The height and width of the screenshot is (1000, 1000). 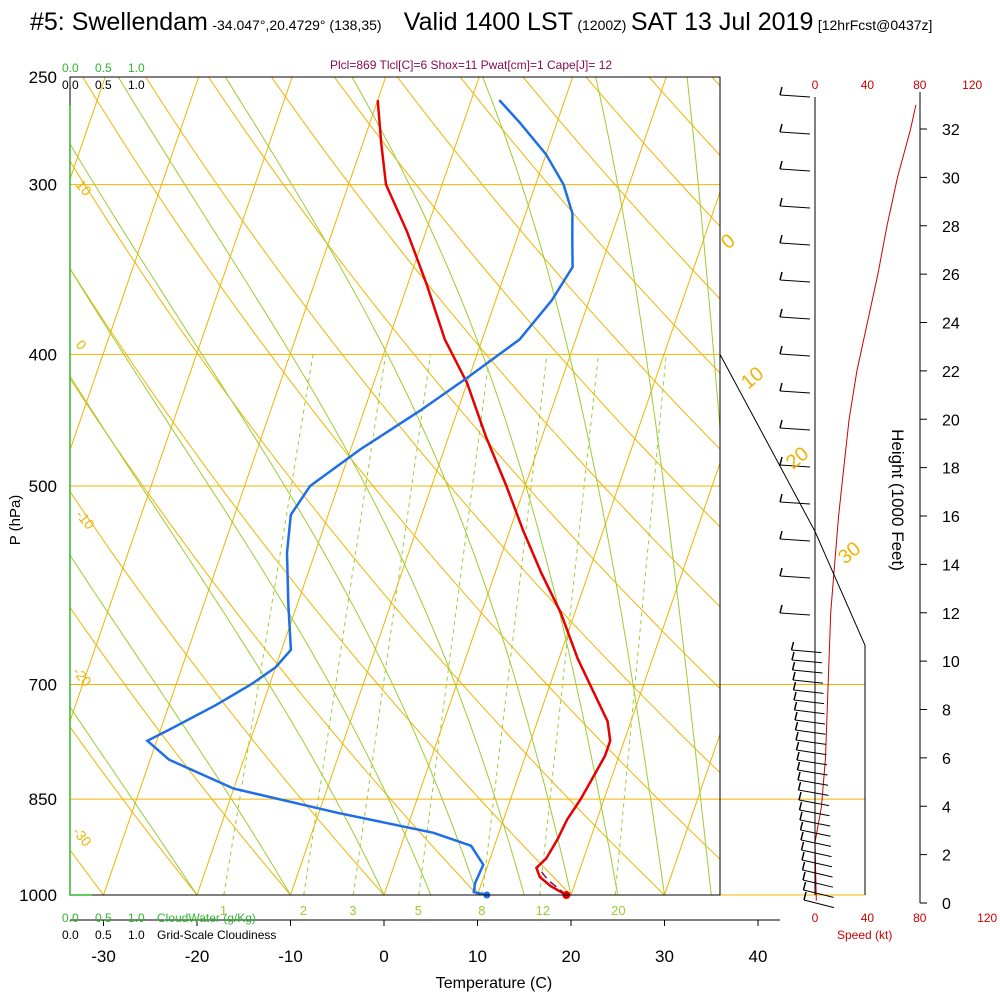 What do you see at coordinates (951, 227) in the screenshot?
I see `height-tick-label: 28` at bounding box center [951, 227].